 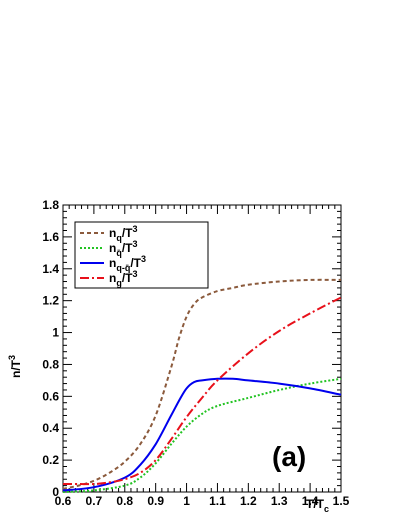 What do you see at coordinates (289, 456) in the screenshot?
I see `panel-label: (a)` at bounding box center [289, 456].